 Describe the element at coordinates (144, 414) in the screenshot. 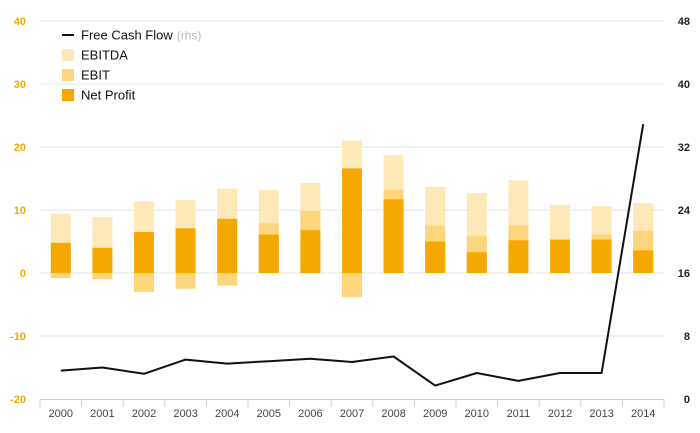

I see `x-tick-label: 2002` at that location.